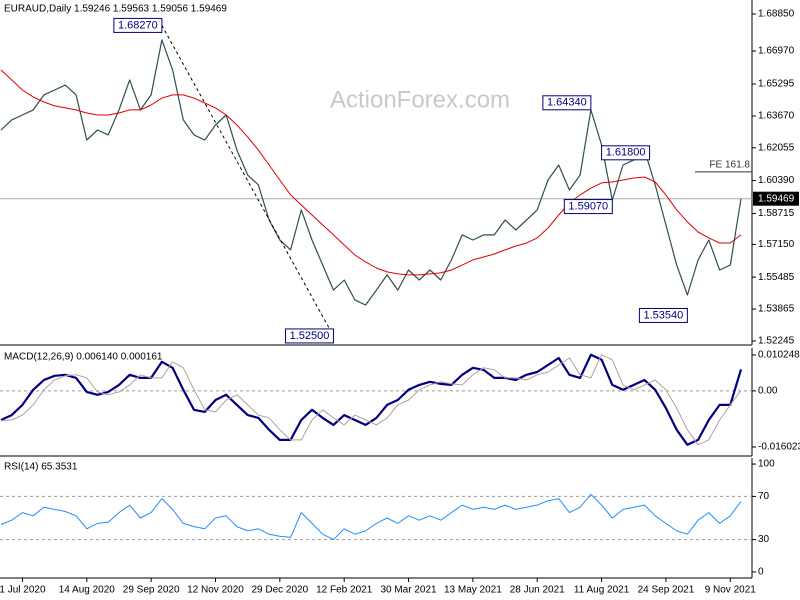 The height and width of the screenshot is (600, 800). Describe the element at coordinates (408, 590) in the screenshot. I see `x-tick-label: 30 Mar 2021` at that location.